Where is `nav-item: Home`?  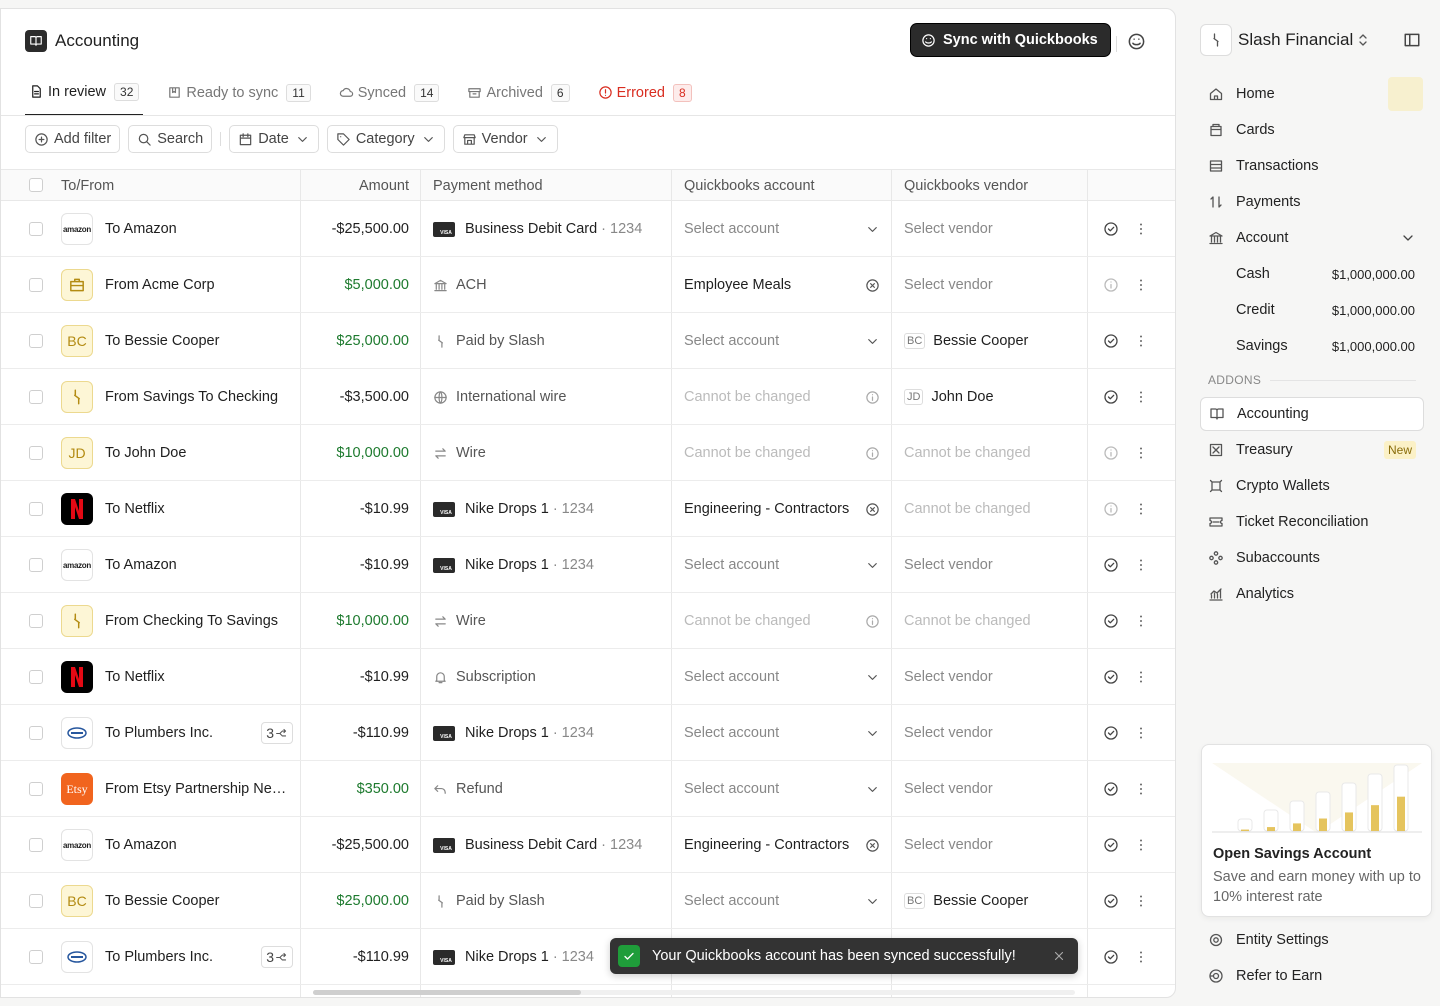 nav-item: Home is located at coordinates (1312, 94).